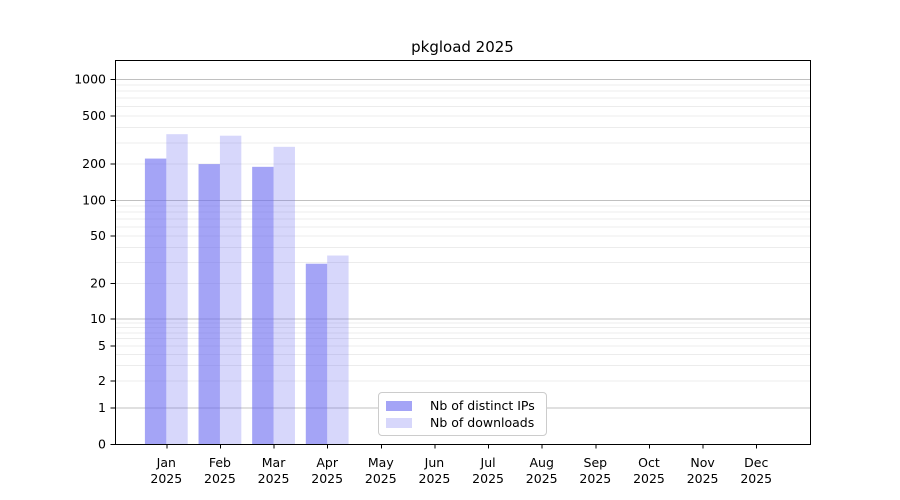 The height and width of the screenshot is (500, 900). What do you see at coordinates (102, 345) in the screenshot?
I see `y-tick-label: 5` at bounding box center [102, 345].